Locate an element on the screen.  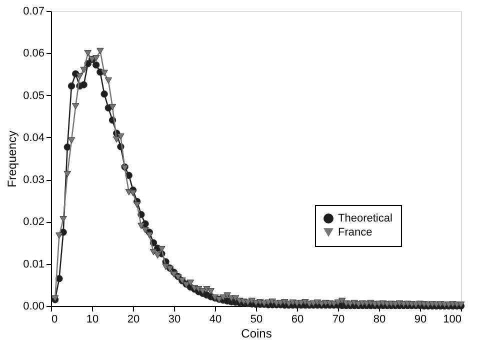
y-tick-label: 0.06 is located at coordinates (33, 54).